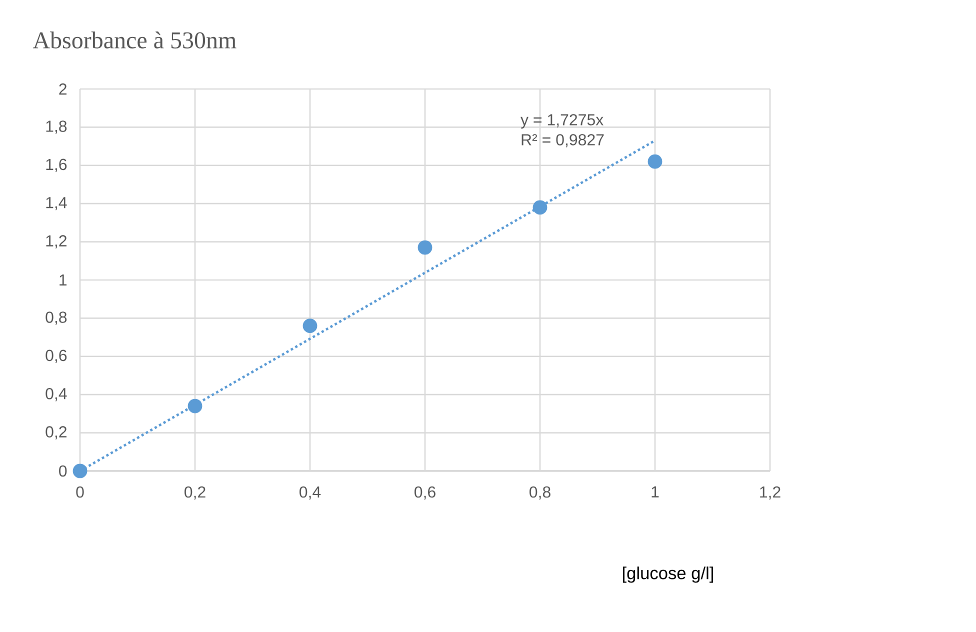 Image resolution: width=976 pixels, height=632 pixels. Describe the element at coordinates (56, 356) in the screenshot. I see `y-tick-label: 0,6` at that location.